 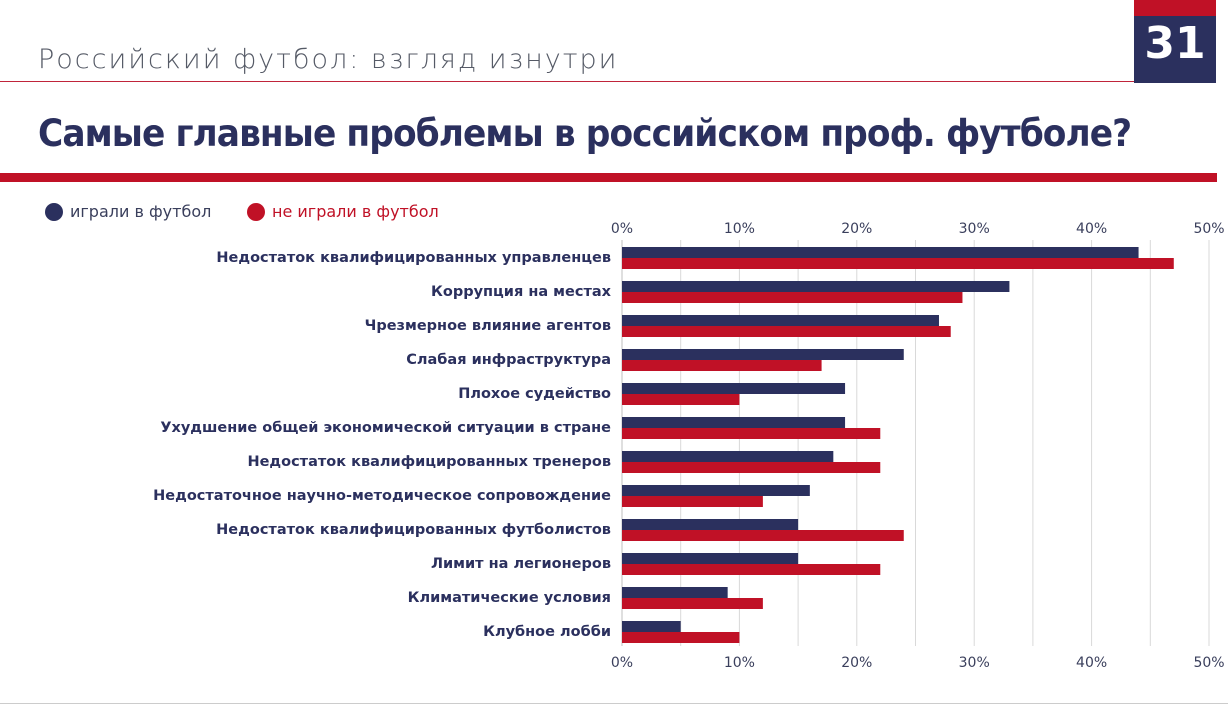 What do you see at coordinates (614, 703) in the screenshot?
I see `footer-divider` at bounding box center [614, 703].